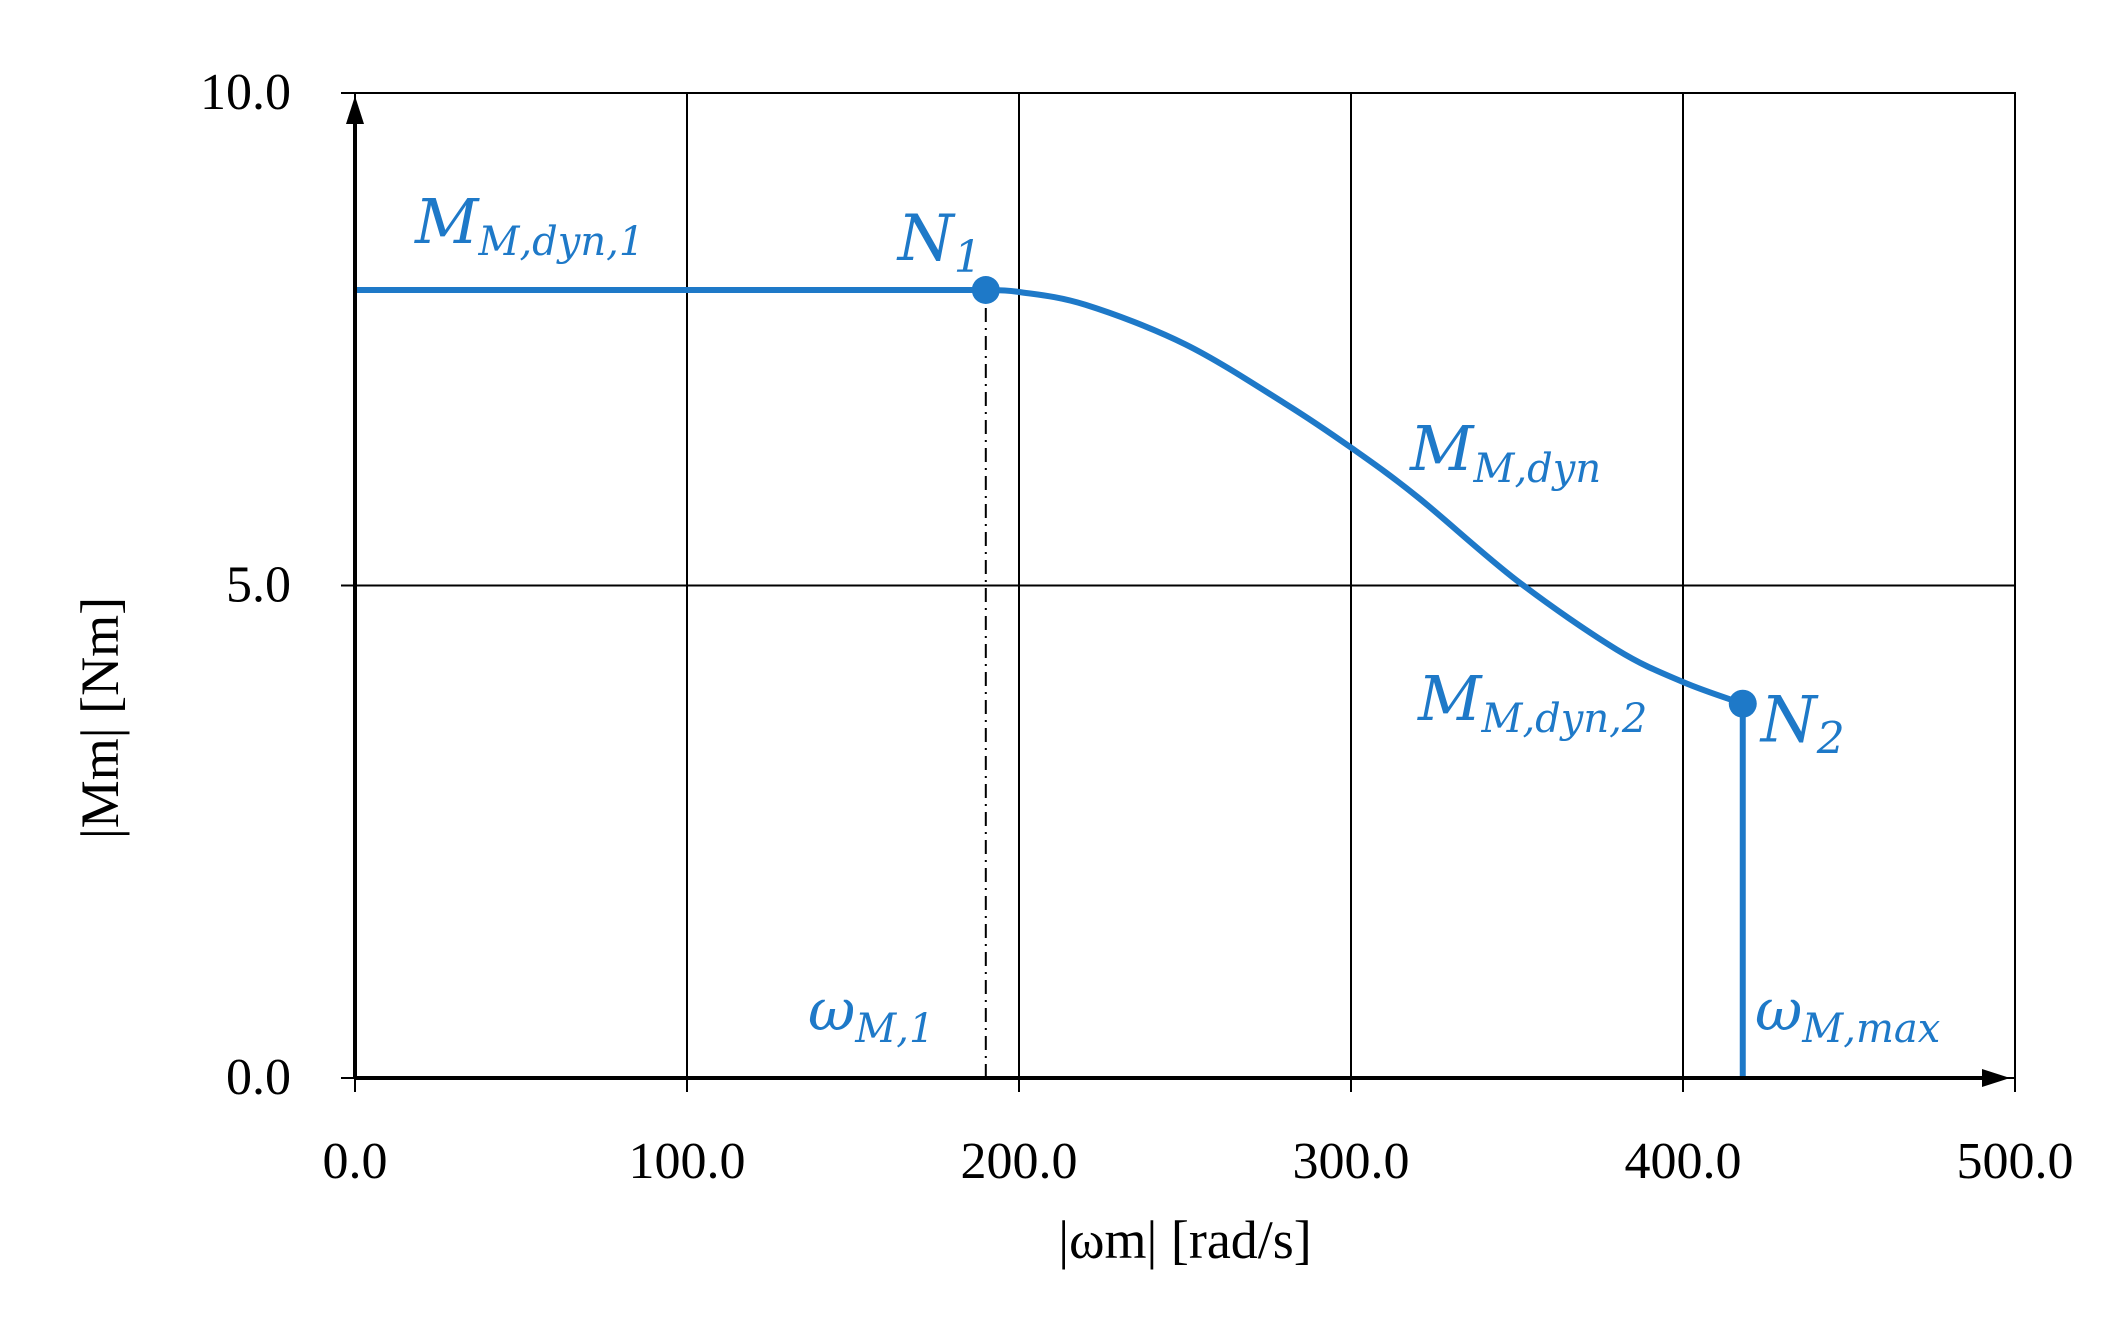 This screenshot has height=1329, width=2114. Describe the element at coordinates (1870, 1029) in the screenshot. I see `annotation-omega-m-max-sub: M,max` at that location.